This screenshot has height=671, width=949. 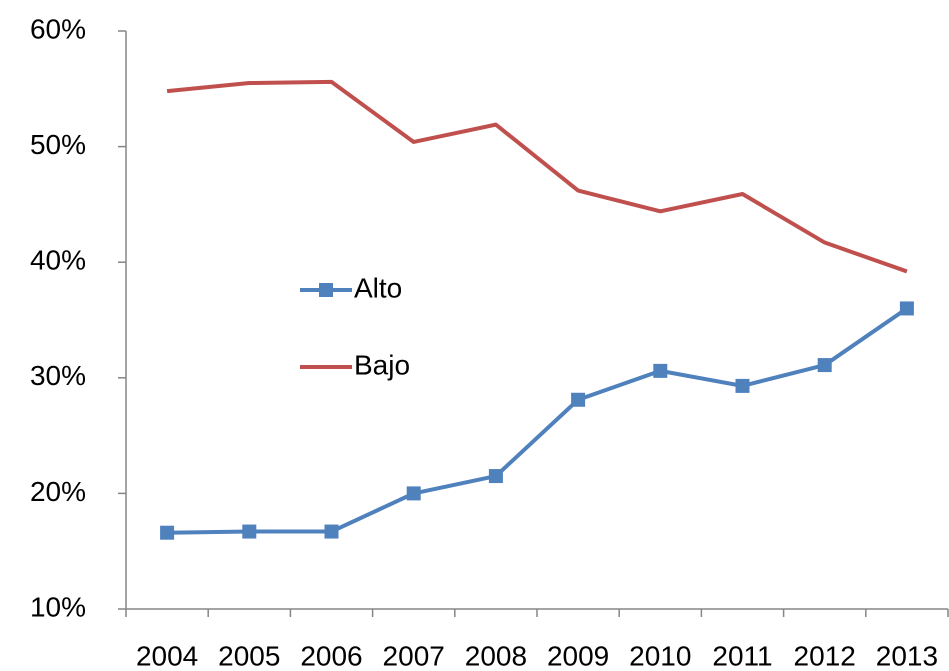 I want to click on x-tick-label: 2008, so click(x=496, y=655).